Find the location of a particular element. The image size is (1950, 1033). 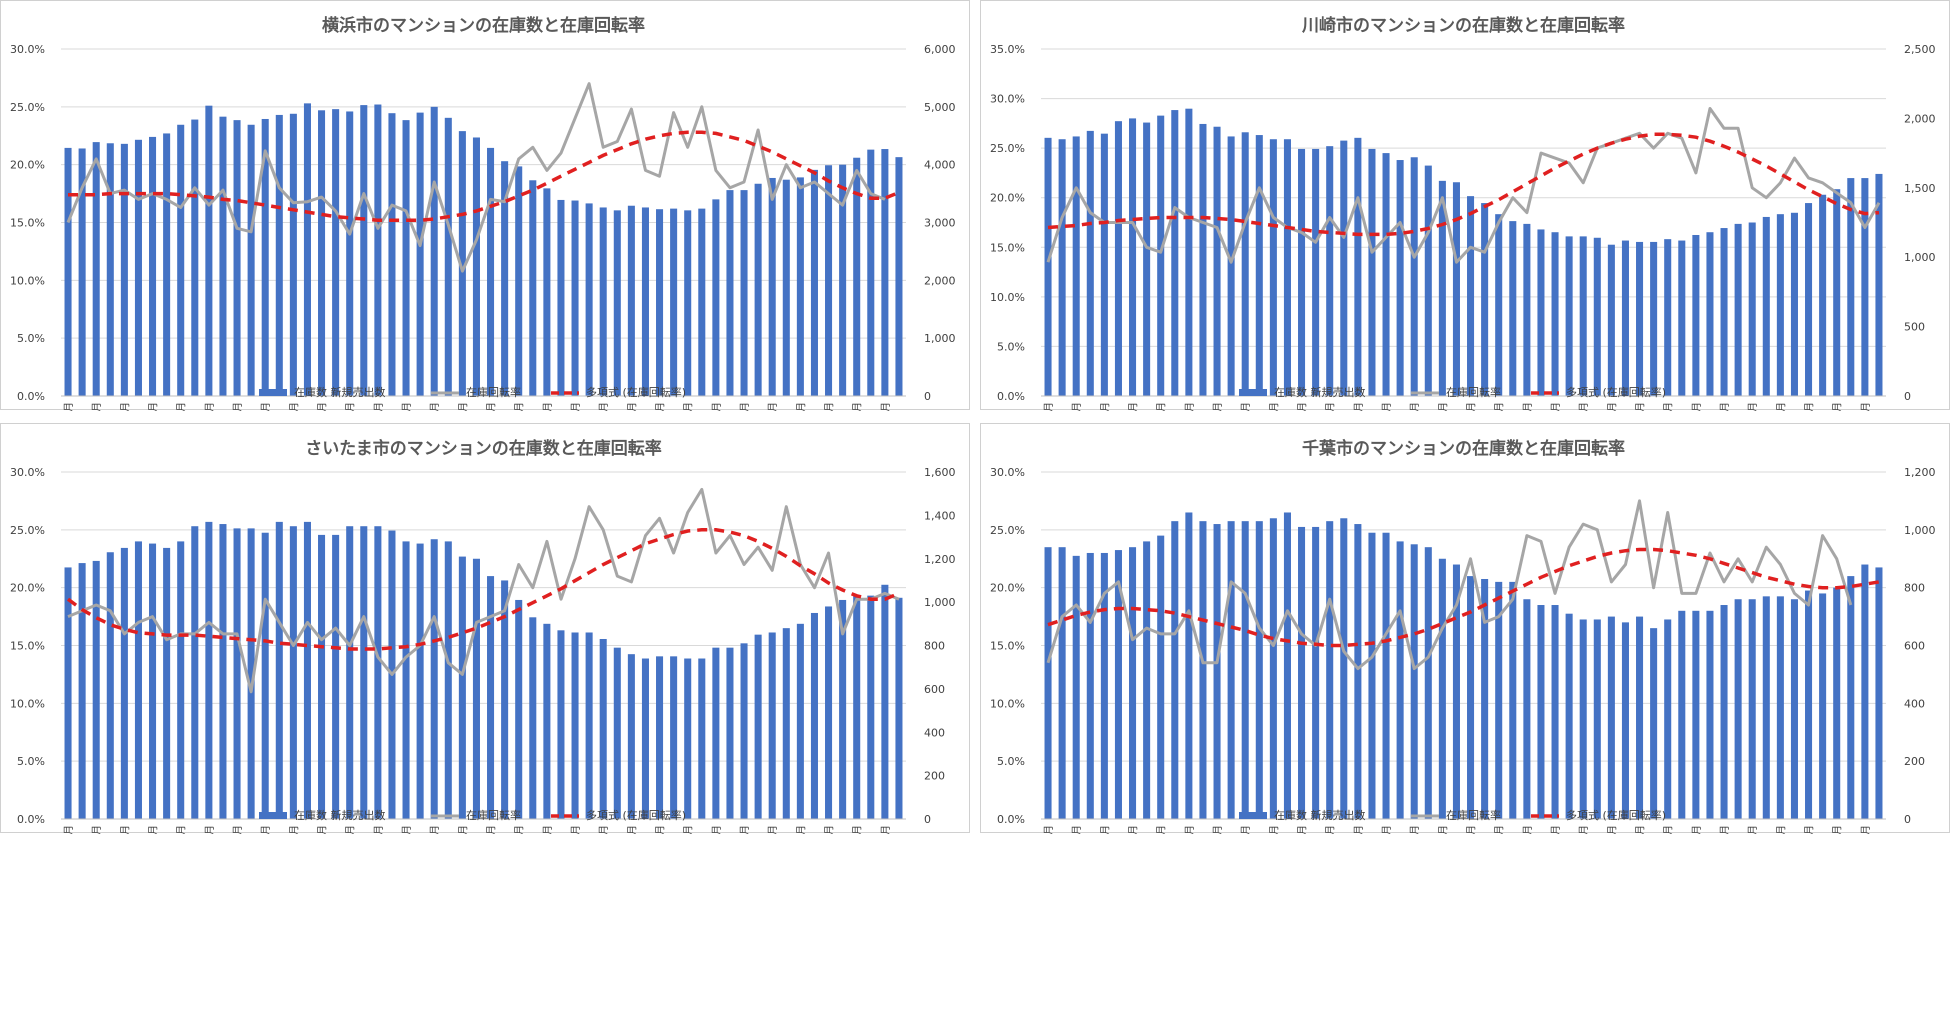

x-axis-tick: 2021年12月 is located at coordinates (688, 829).